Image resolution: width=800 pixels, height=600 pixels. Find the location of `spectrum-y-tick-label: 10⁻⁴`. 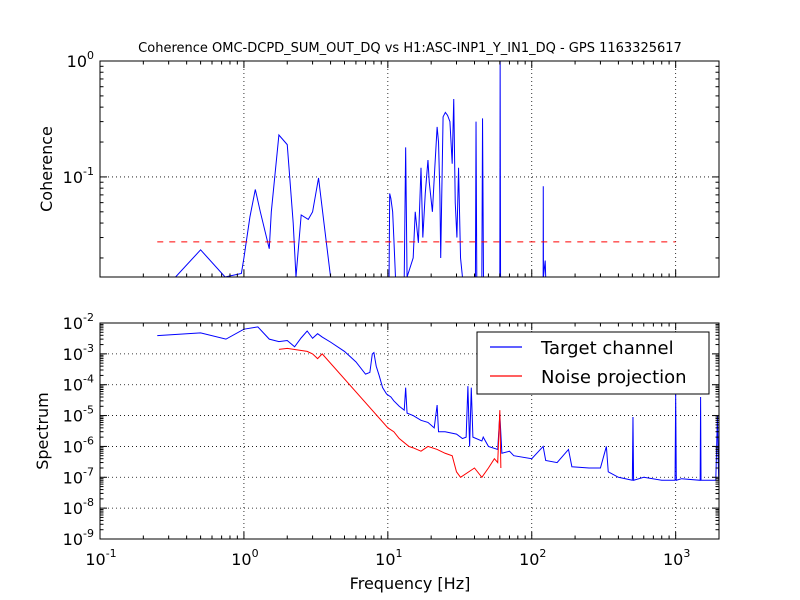

spectrum-y-tick-label: 10⁻⁴ is located at coordinates (78, 384).